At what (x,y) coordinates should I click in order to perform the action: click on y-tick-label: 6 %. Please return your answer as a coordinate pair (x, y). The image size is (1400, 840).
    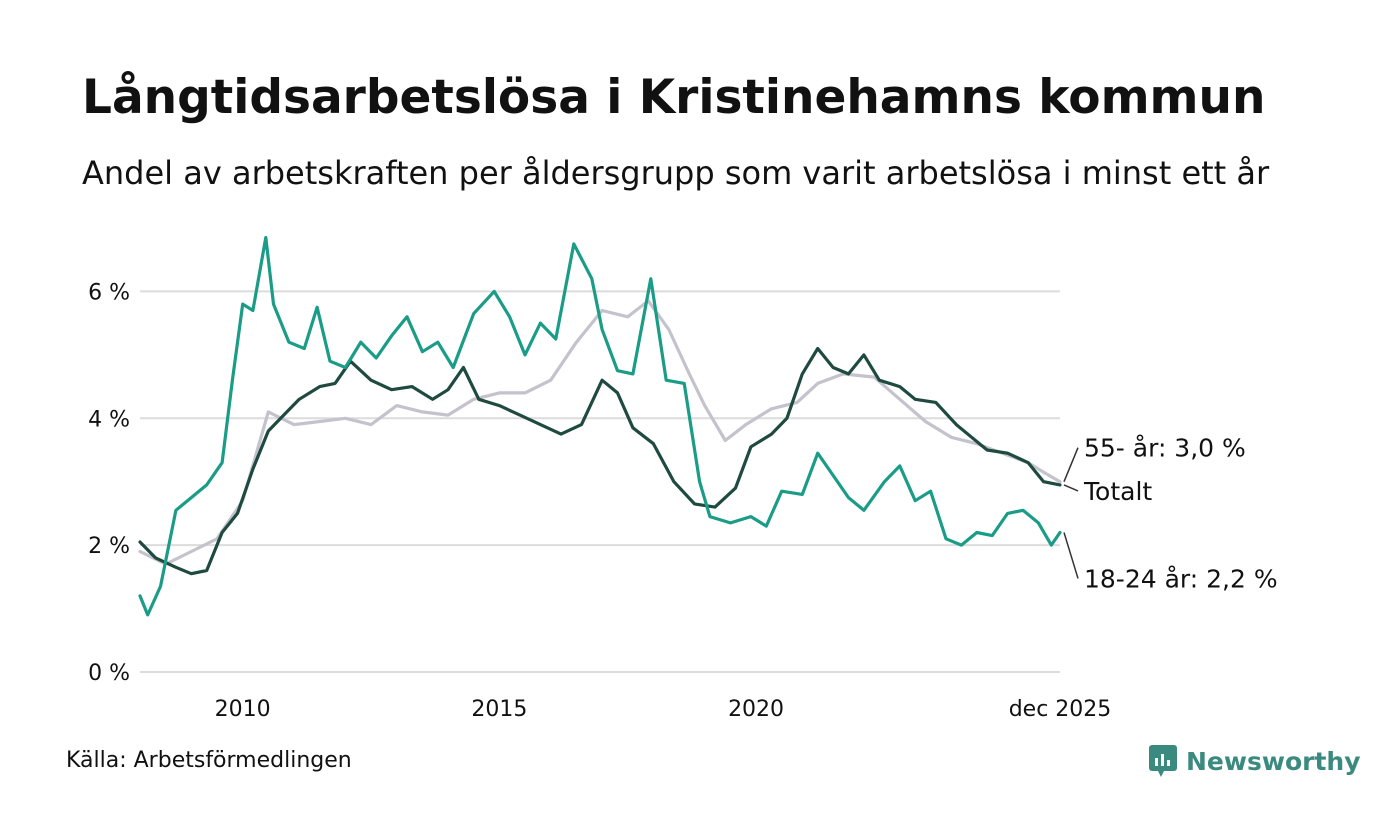
    Looking at the image, I should click on (109, 292).